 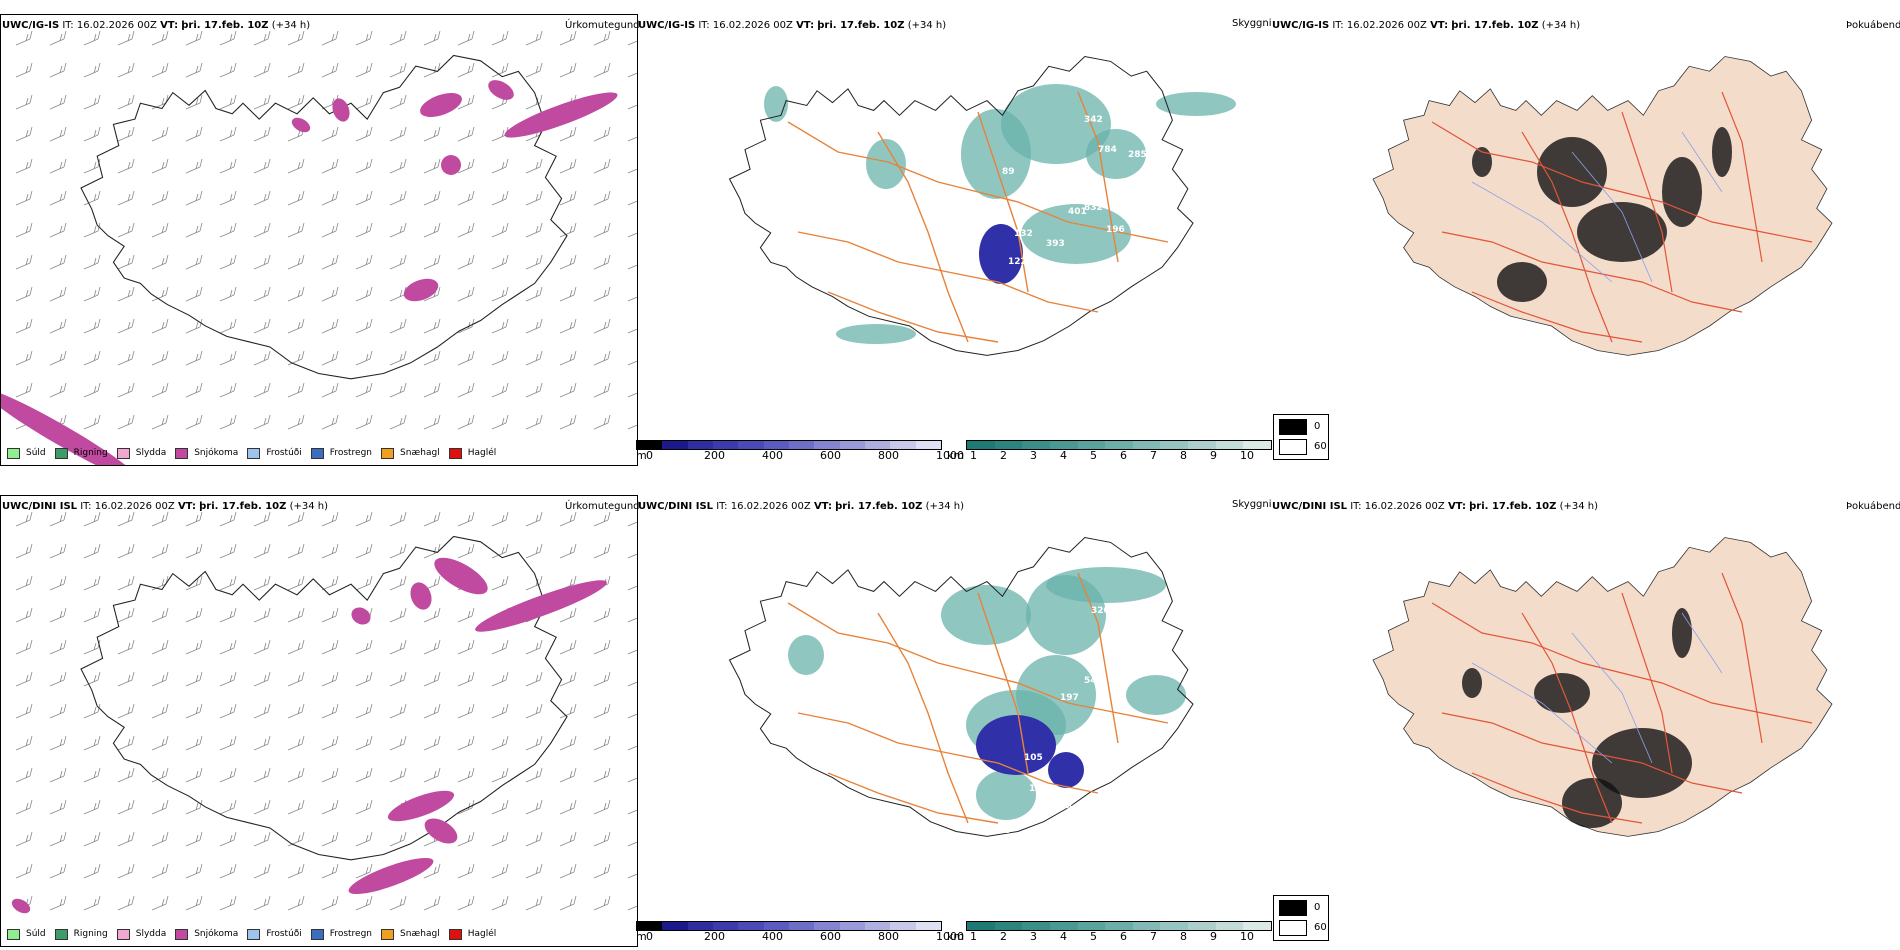 I want to click on cloudbase-tick: 600, so click(x=830, y=455).